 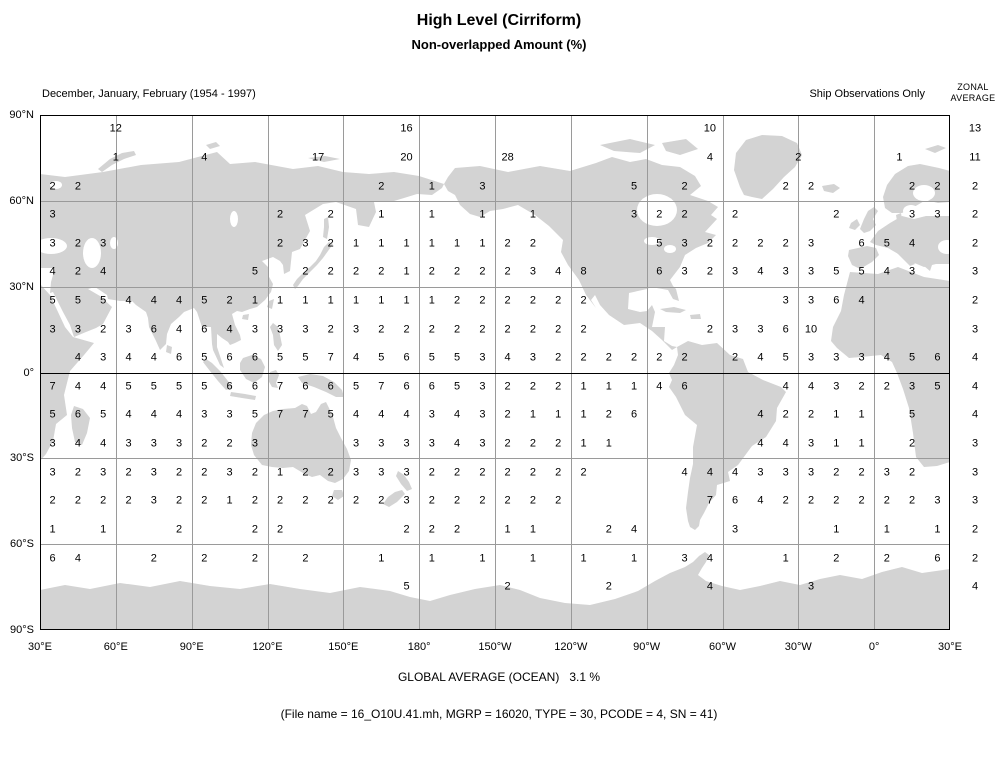 I want to click on black-sea-west-edge, so click(x=53, y=246).